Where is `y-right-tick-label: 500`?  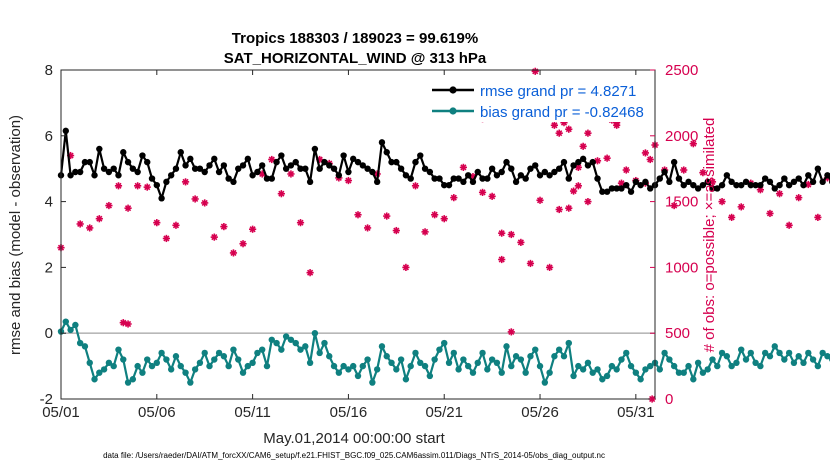 y-right-tick-label: 500 is located at coordinates (677, 333).